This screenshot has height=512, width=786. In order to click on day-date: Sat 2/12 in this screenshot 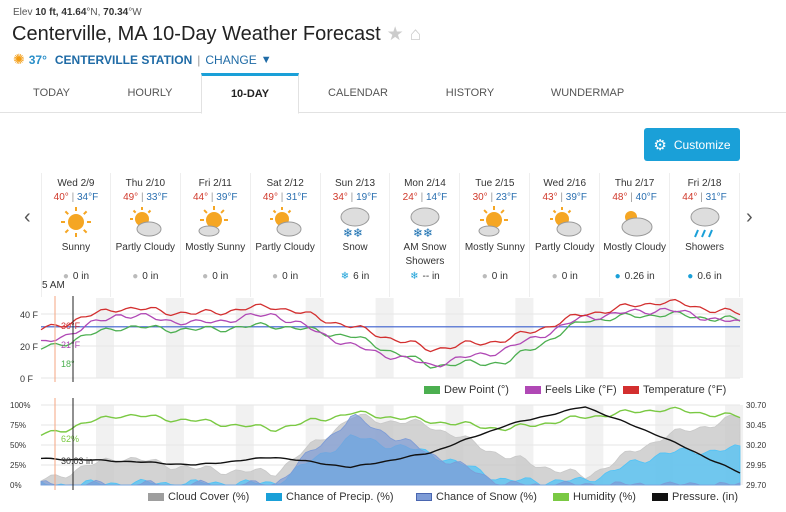, I will do `click(285, 183)`.